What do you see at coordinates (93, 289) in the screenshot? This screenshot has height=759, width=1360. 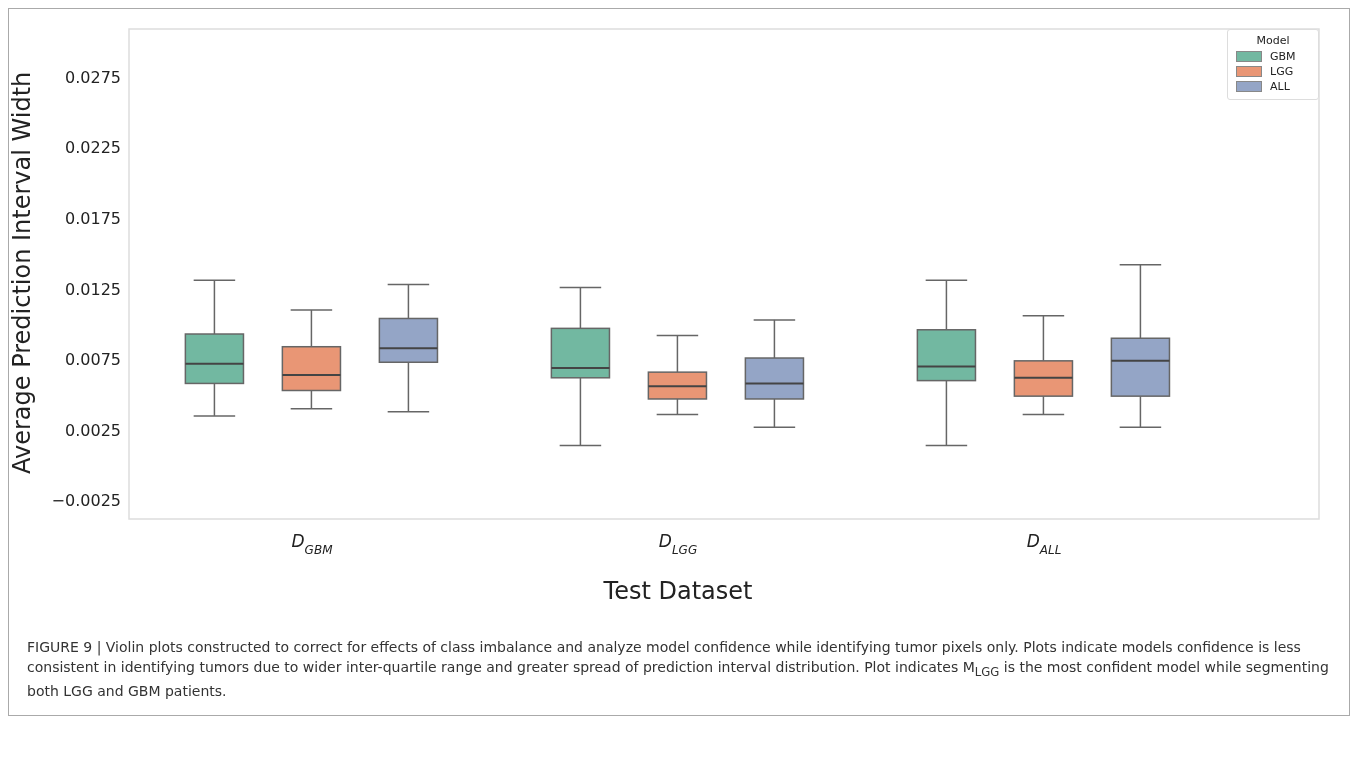 I see `y-tick-label: 0.0125` at bounding box center [93, 289].